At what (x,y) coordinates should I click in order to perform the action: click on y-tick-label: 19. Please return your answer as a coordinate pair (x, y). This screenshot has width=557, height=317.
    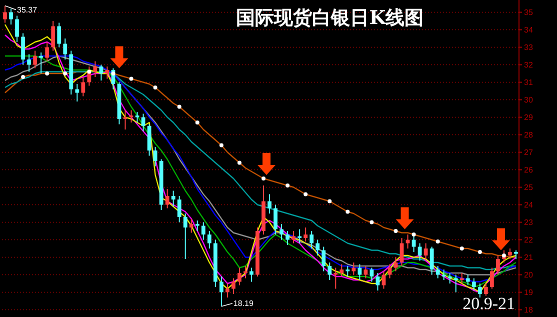
    Looking at the image, I should click on (529, 293).